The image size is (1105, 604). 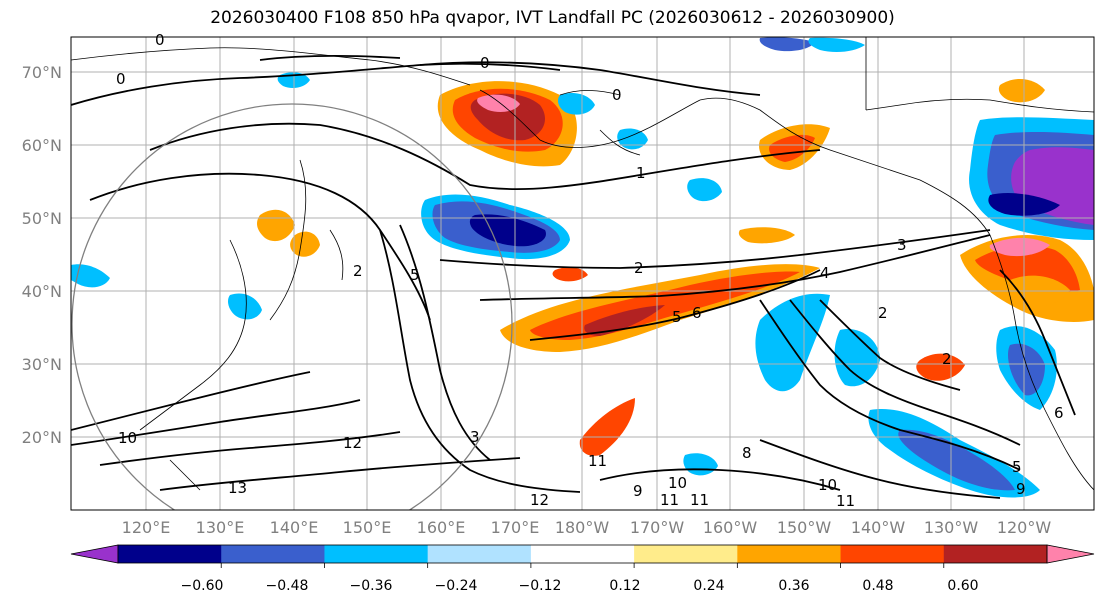 I want to click on contour-label: 13, so click(x=237, y=488).